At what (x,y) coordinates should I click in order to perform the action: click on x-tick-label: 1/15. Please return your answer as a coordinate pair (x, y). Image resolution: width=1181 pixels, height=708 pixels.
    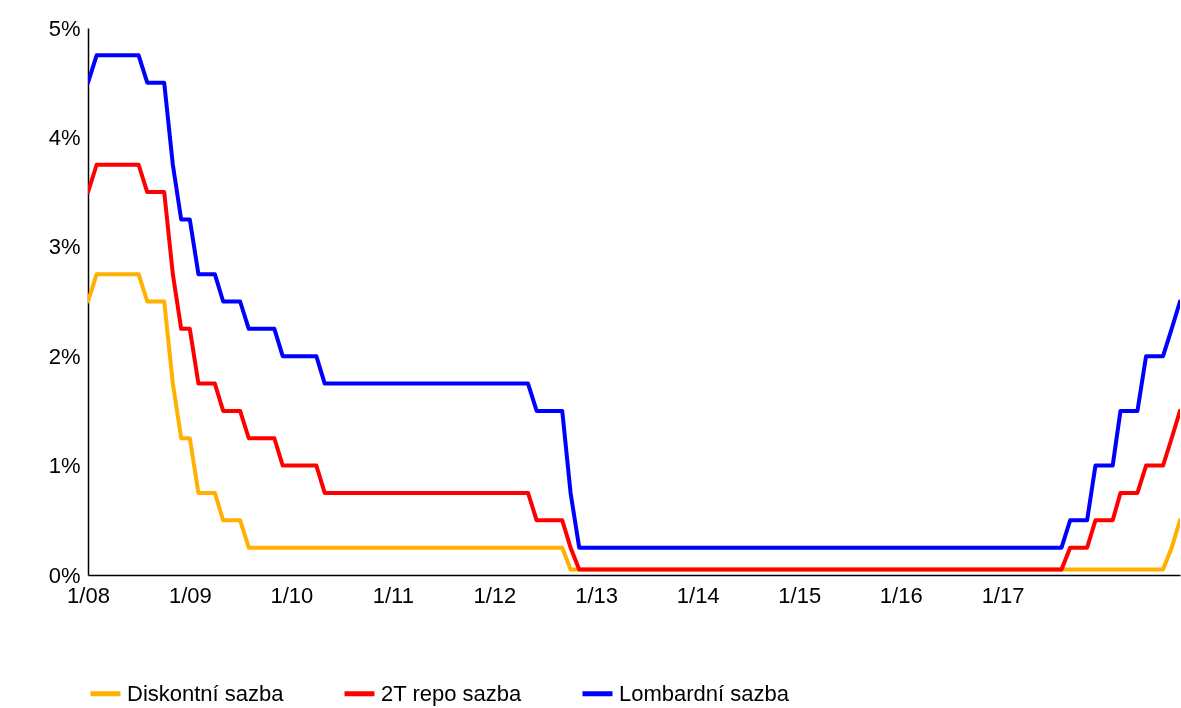
    Looking at the image, I should click on (800, 595).